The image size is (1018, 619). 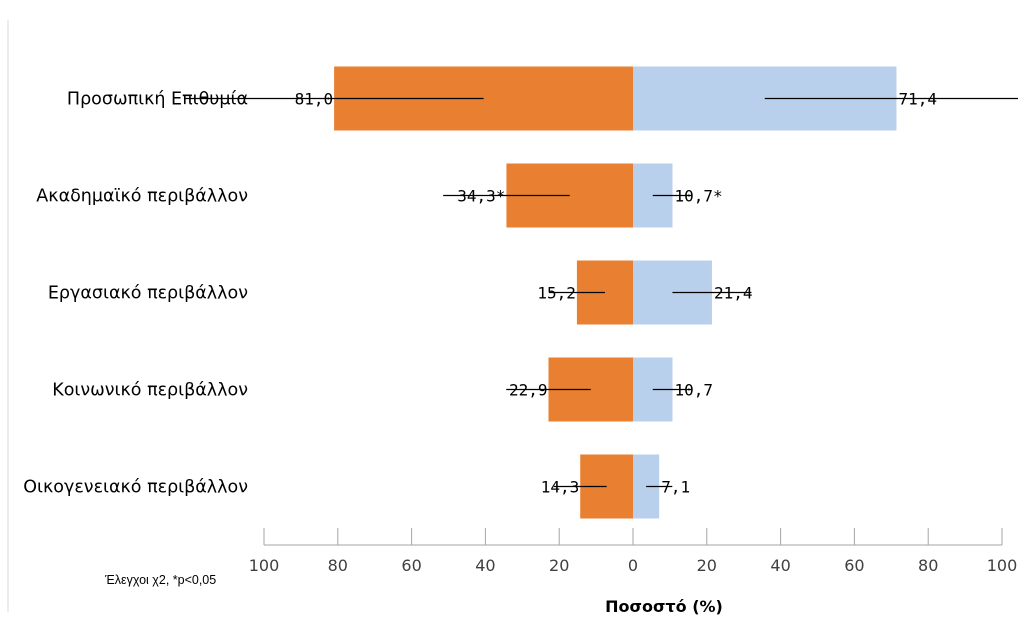 What do you see at coordinates (157, 100) in the screenshot?
I see `category-label: Προσωπική Επιθυμία` at bounding box center [157, 100].